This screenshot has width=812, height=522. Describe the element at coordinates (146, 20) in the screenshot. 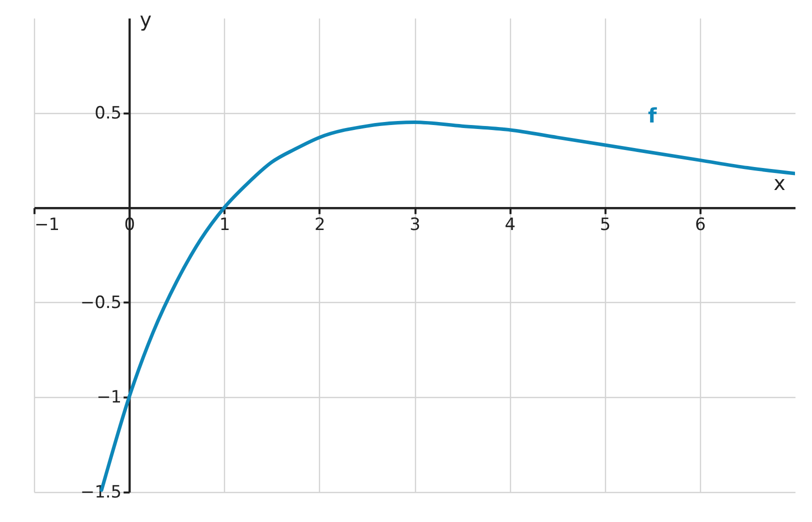

I see `y-axis-title: y` at that location.